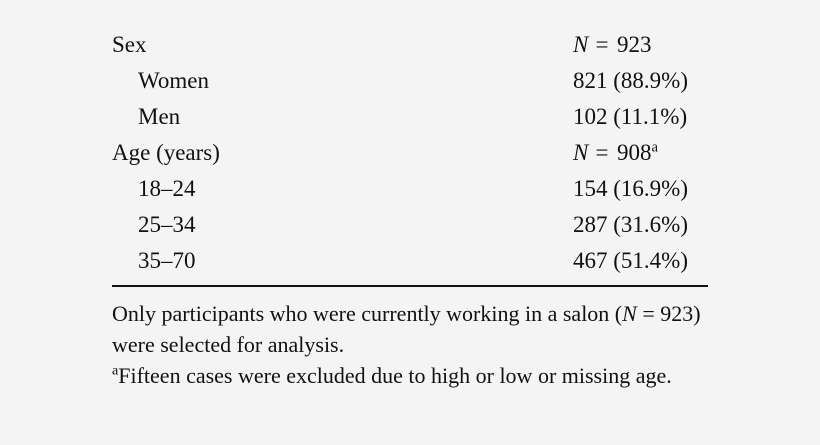  Describe the element at coordinates (634, 152) in the screenshot. I see `value-number: 908` at that location.